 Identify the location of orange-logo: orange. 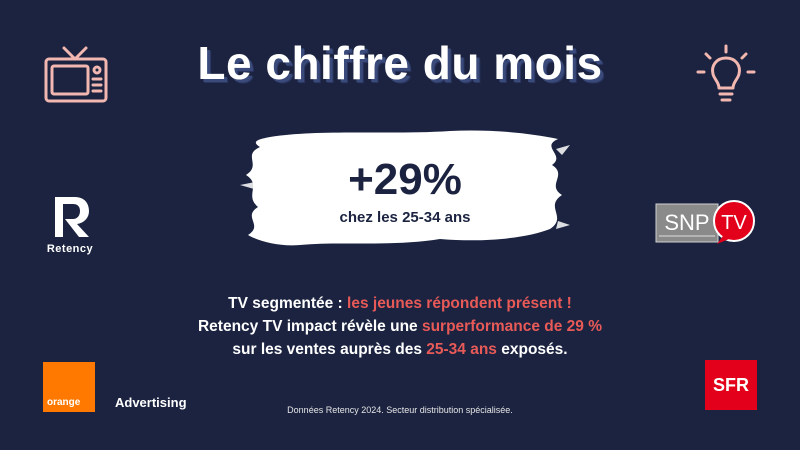
(69, 387).